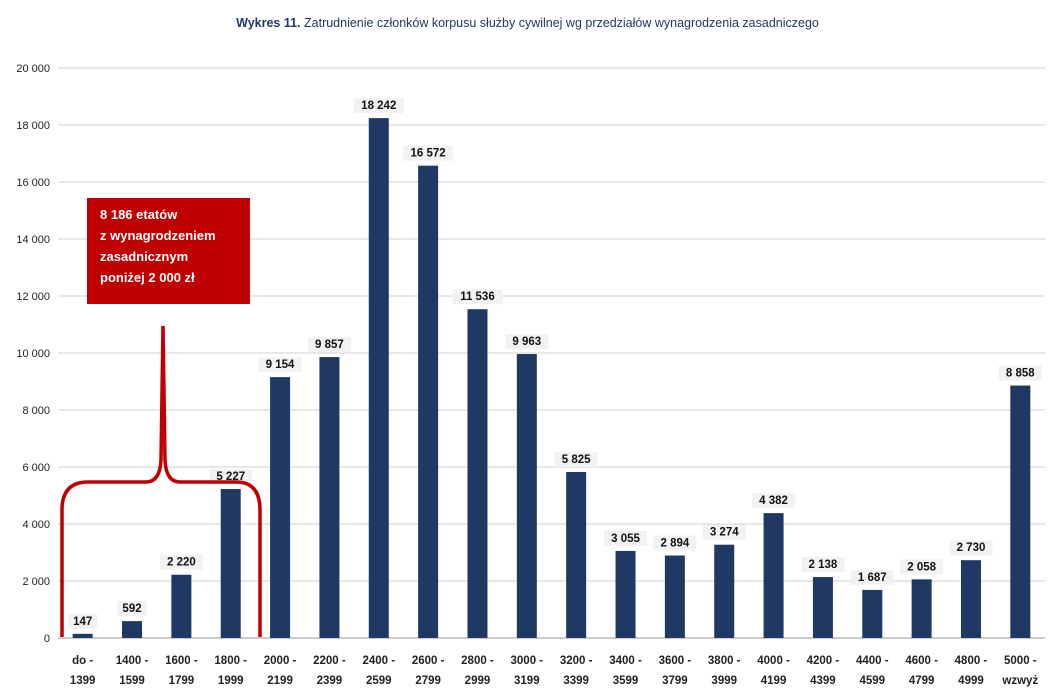 Image resolution: width=1055 pixels, height=693 pixels. I want to click on x-category-label: 3200 -, so click(576, 661).